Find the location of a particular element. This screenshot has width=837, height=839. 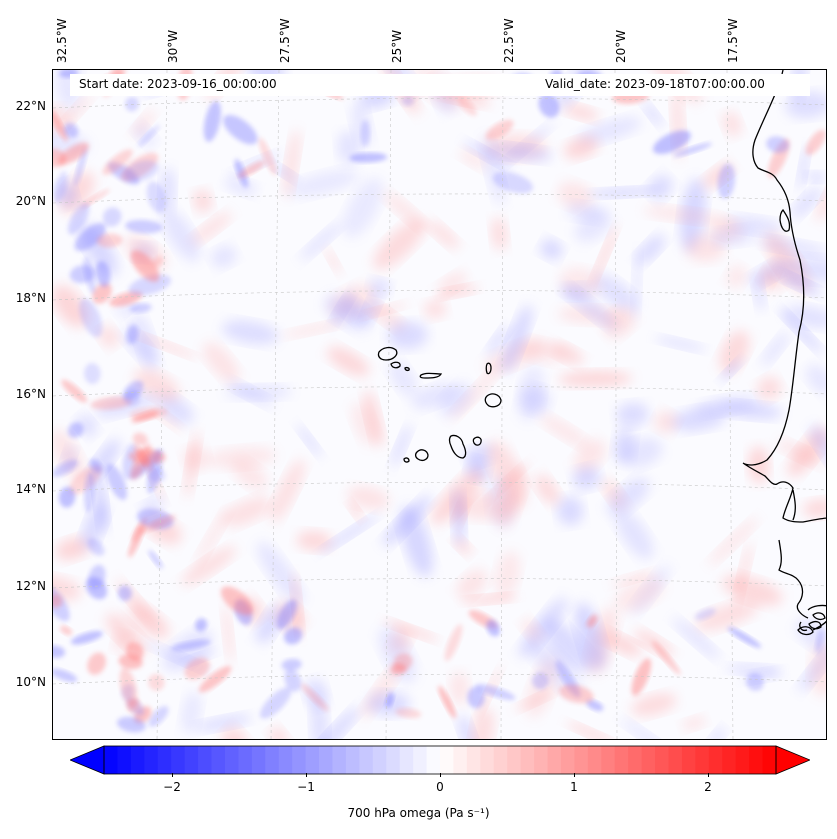

colorbar-svg is located at coordinates (440, 760).